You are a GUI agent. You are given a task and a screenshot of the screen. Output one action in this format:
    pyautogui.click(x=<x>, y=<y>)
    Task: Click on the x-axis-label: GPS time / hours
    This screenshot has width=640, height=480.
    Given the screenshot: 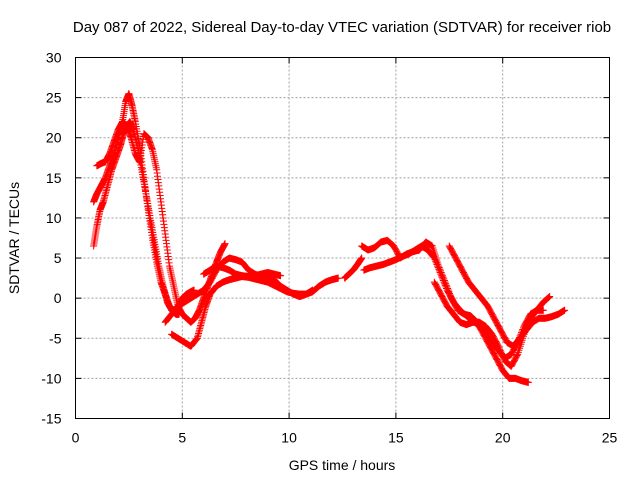 What is the action you would take?
    pyautogui.click(x=342, y=465)
    